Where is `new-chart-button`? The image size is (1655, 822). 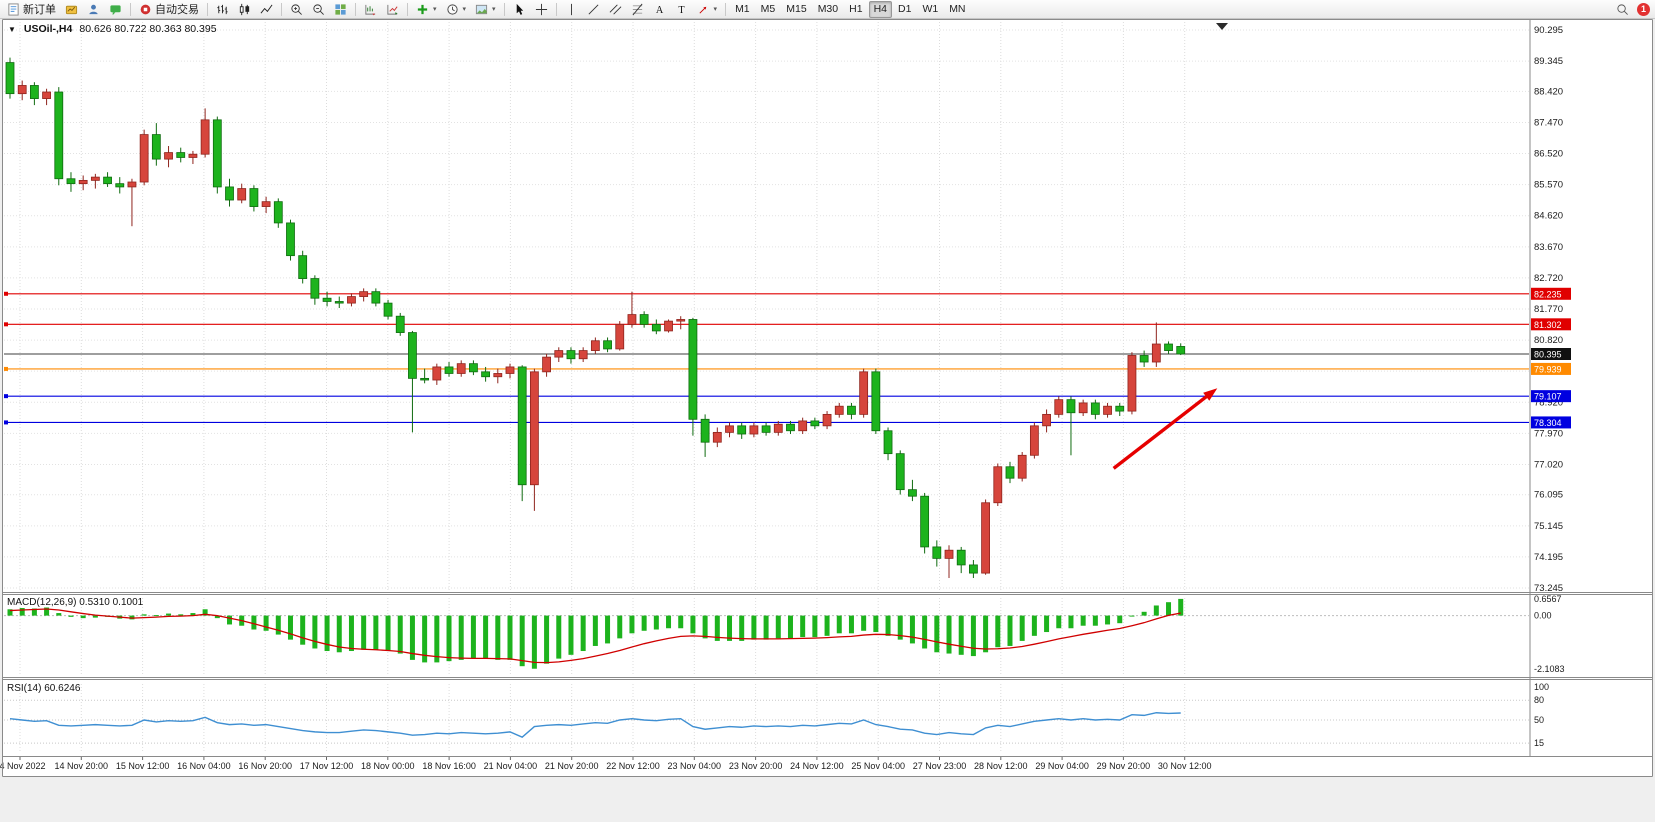
new-chart-button is located at coordinates (71, 9).